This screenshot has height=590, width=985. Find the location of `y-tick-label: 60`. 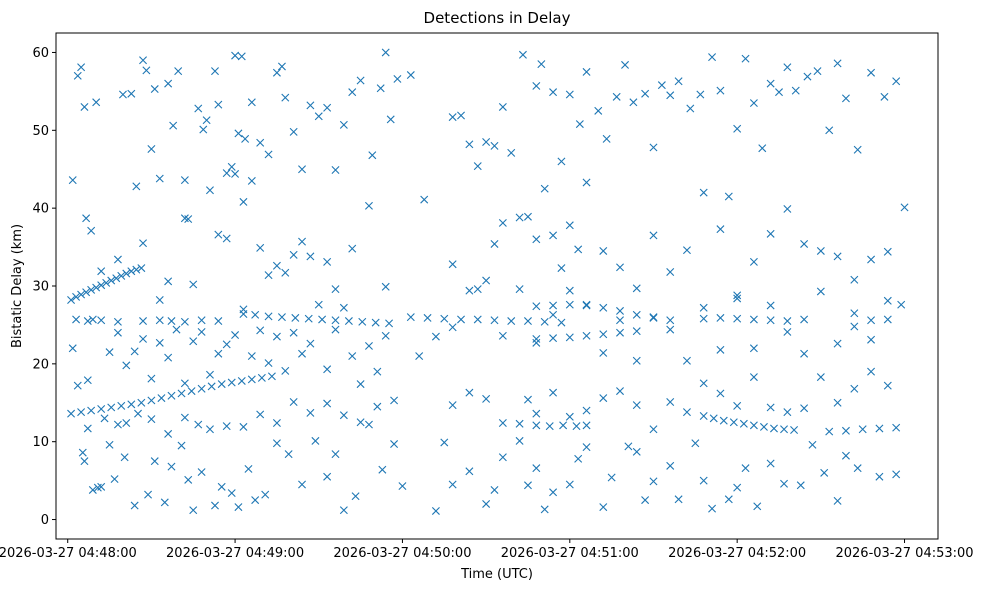

y-tick-label: 60 is located at coordinates (40, 53).